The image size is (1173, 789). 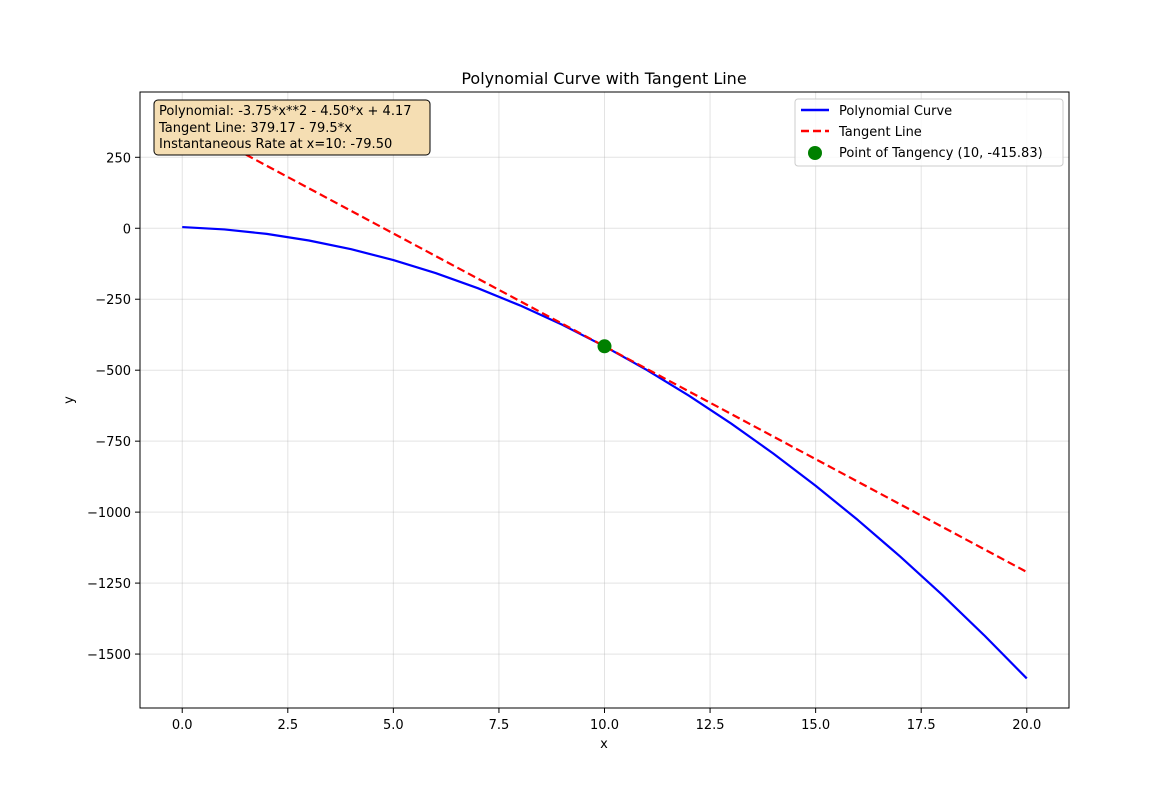 I want to click on legend-label-point: Point of Tangency (10, -415.83), so click(x=941, y=153).